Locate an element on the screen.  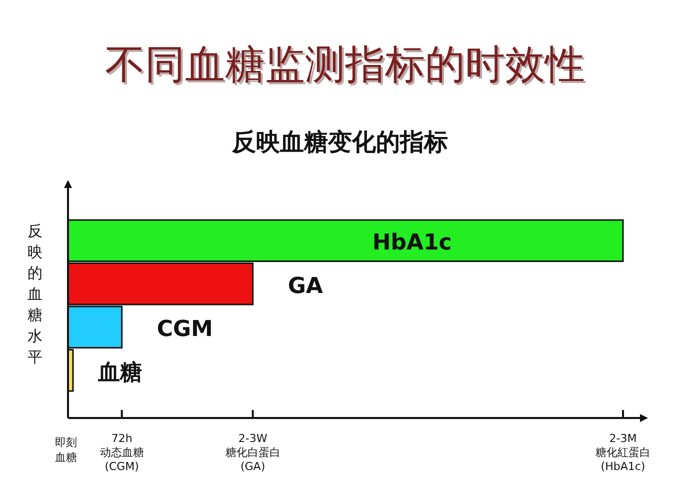
text: 2-3W 糖化白蛋白 (GA) is located at coordinates (252, 452).